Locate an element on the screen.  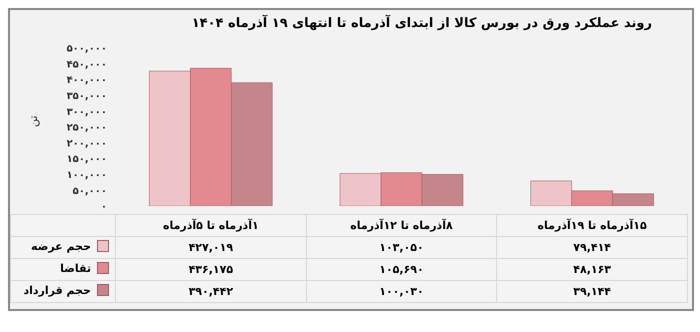
y-tick-label: ۴۵۰,۰۰۰ is located at coordinates (86, 64).